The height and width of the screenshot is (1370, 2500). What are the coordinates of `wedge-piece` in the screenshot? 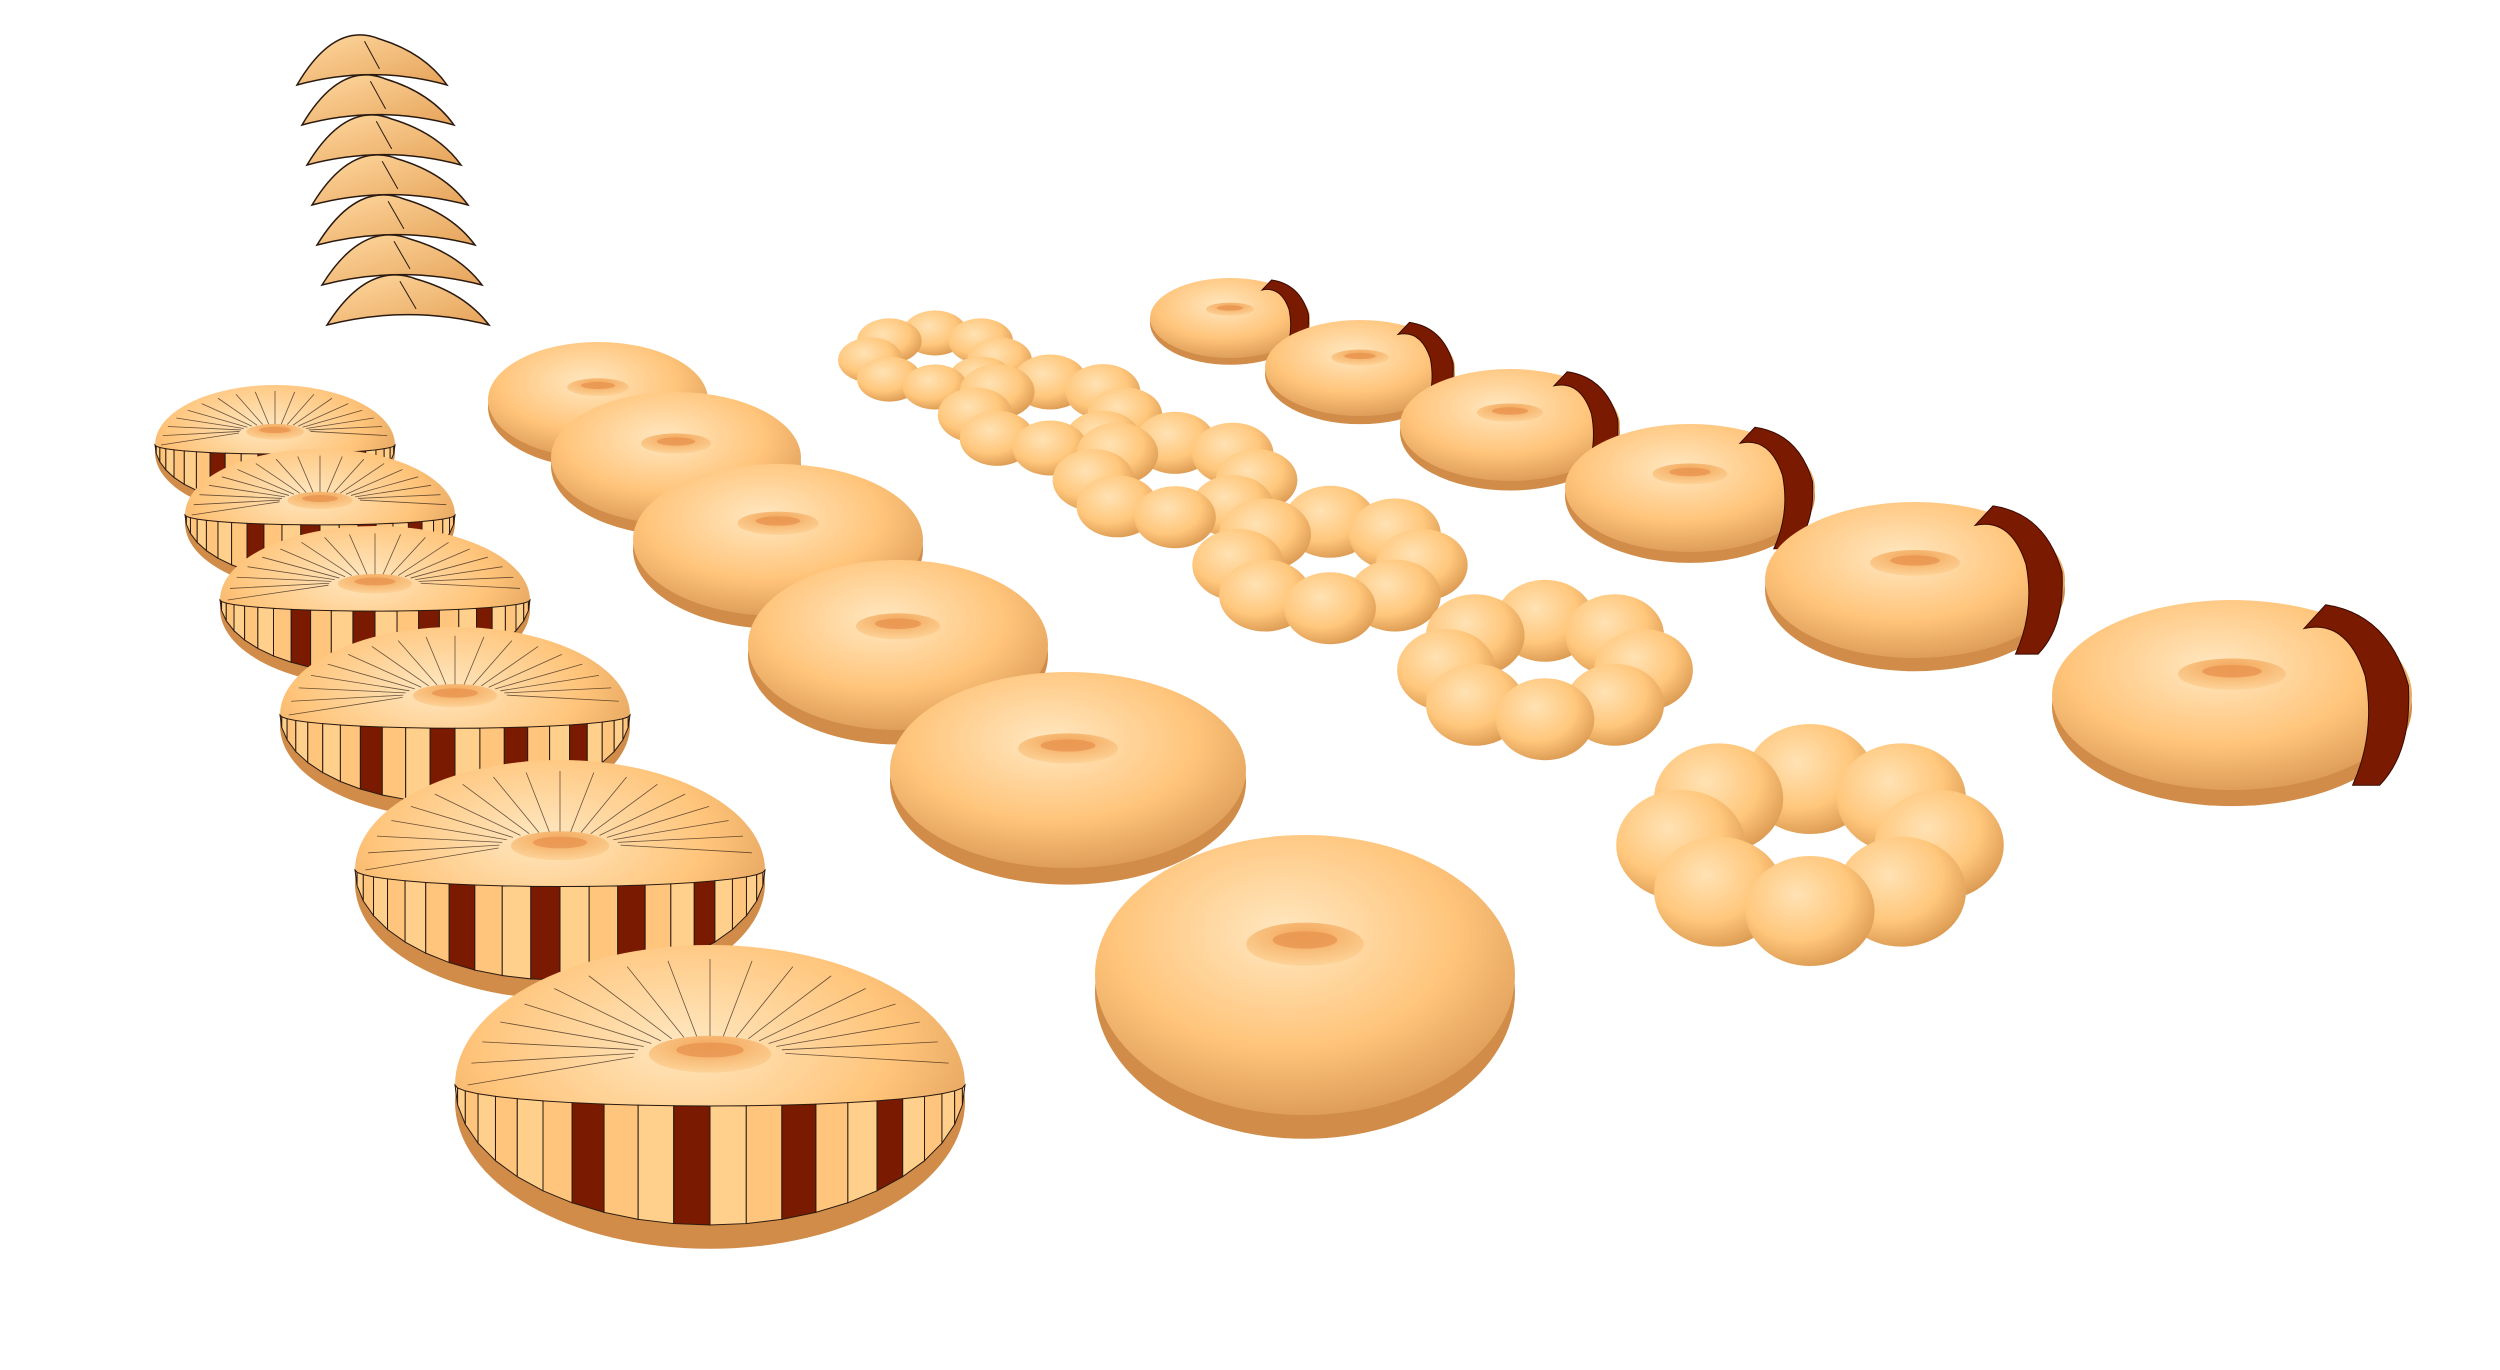 It's located at (408, 300).